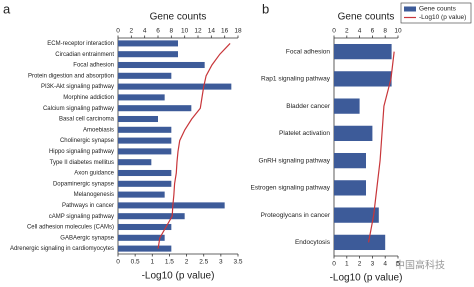 Image resolution: width=474 pixels, height=287 pixels. I want to click on bottom-tick-label: 0.5, so click(135, 262).